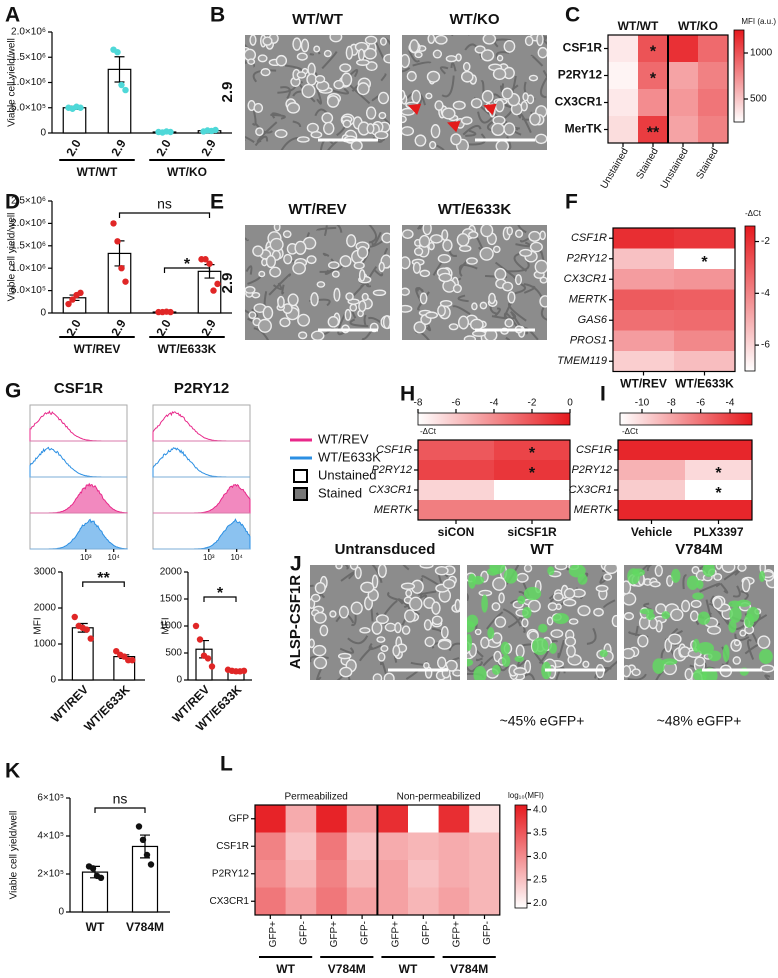  What do you see at coordinates (317, 92) in the screenshot?
I see `micrograph` at bounding box center [317, 92].